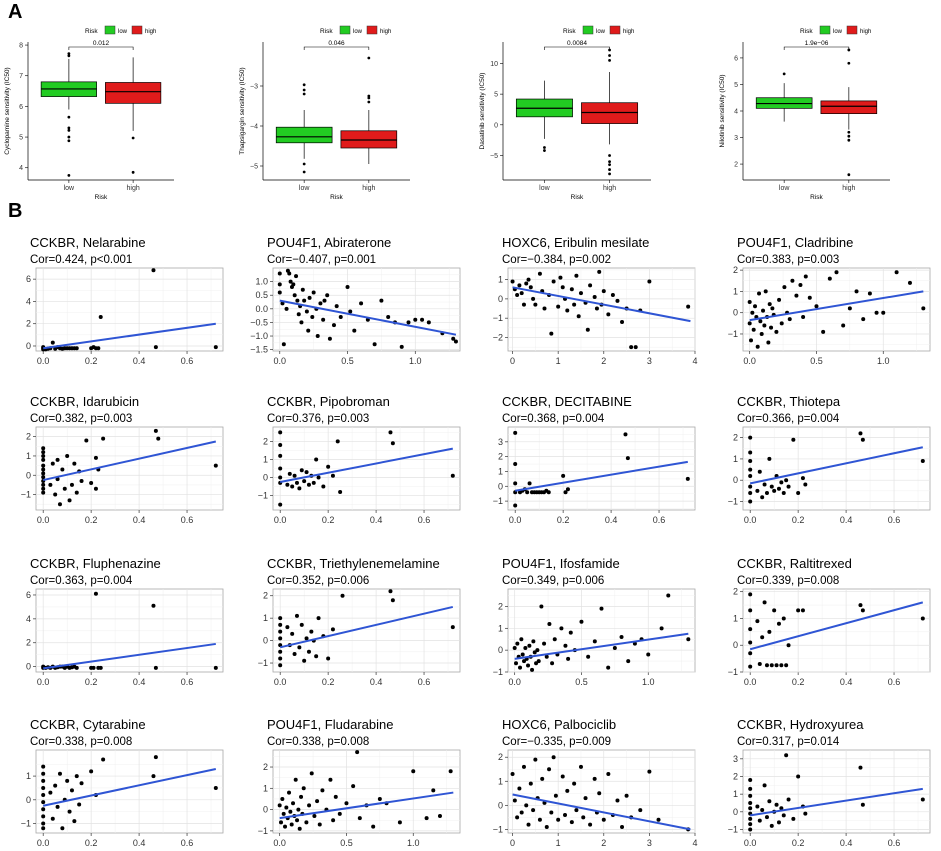 The image size is (941, 851). What do you see at coordinates (569, 31) in the screenshot?
I see `legend-title: Risk` at bounding box center [569, 31].